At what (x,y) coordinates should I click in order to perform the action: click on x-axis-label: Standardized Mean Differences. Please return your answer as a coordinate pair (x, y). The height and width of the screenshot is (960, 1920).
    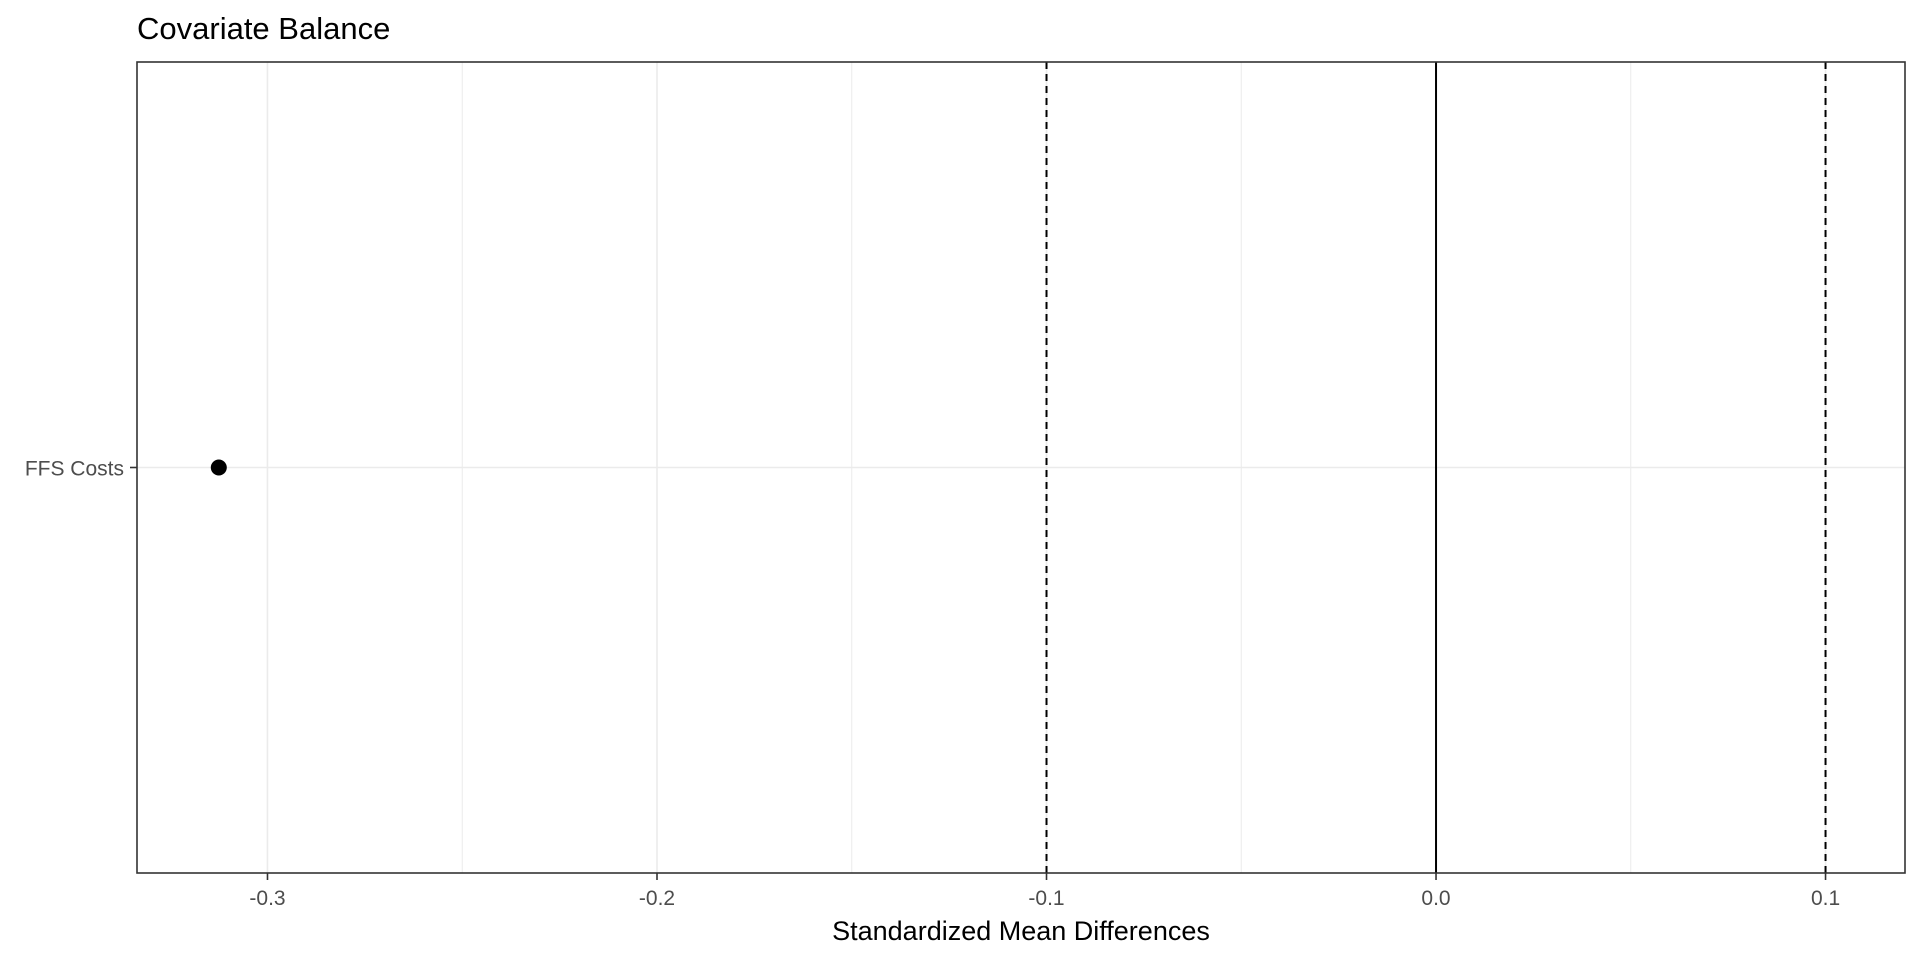
    Looking at the image, I should click on (1021, 931).